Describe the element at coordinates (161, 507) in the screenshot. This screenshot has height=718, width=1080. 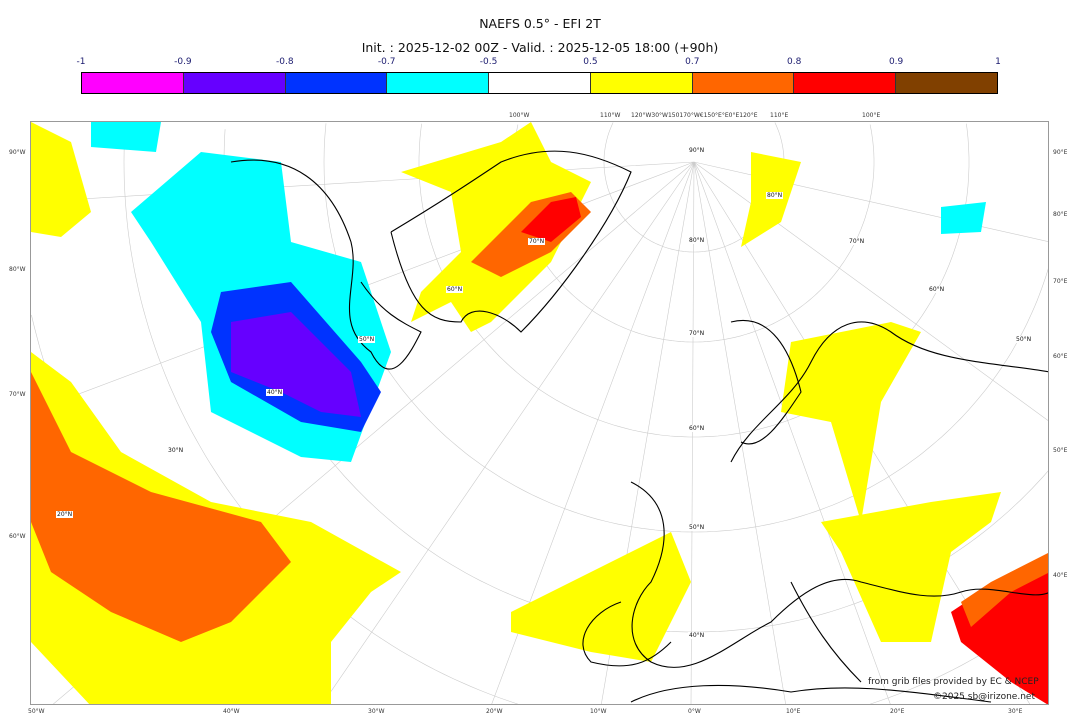
I see `efi-orange-atlantic` at that location.